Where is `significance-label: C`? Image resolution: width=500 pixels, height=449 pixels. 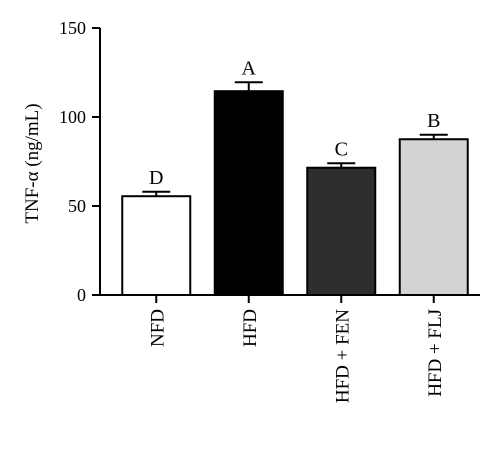
significance-label: C is located at coordinates (341, 149).